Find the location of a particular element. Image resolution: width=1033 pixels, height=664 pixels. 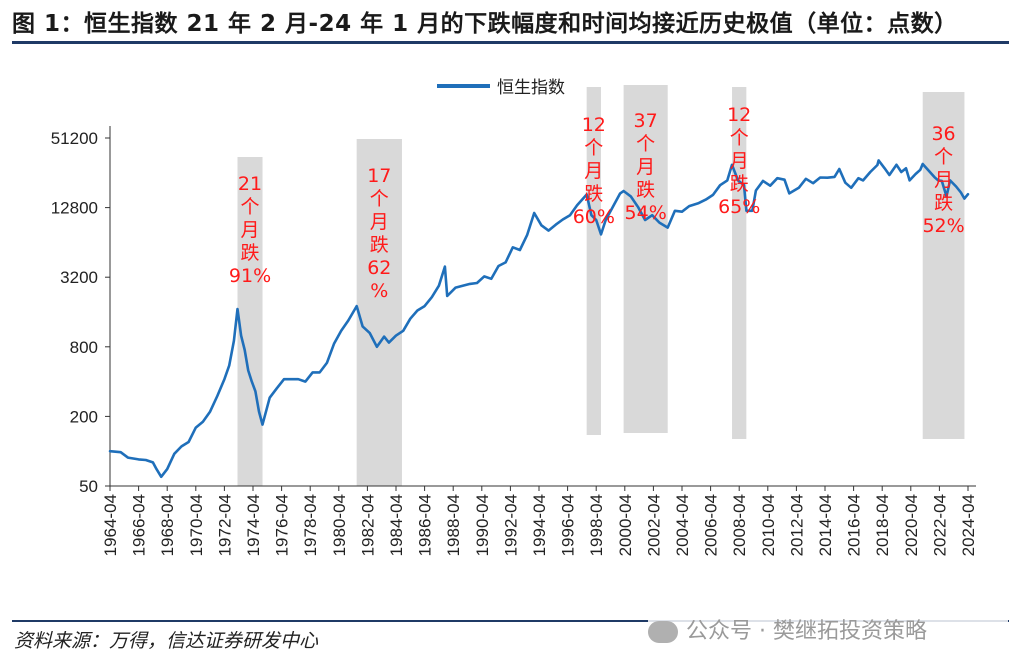

x-tick-label: 1964-04 is located at coordinates (110, 525).